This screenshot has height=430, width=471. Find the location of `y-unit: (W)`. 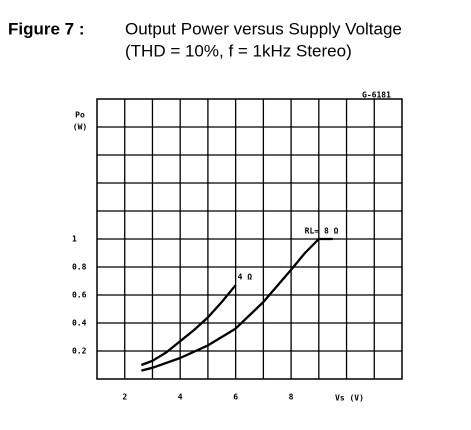

y-unit: (W) is located at coordinates (80, 127).